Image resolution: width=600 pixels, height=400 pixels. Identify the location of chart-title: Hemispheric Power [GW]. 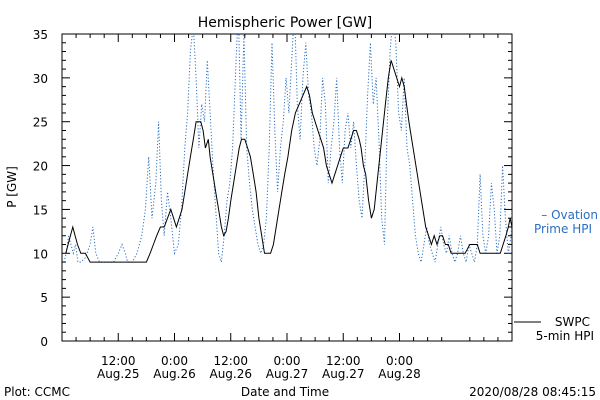
(285, 23).